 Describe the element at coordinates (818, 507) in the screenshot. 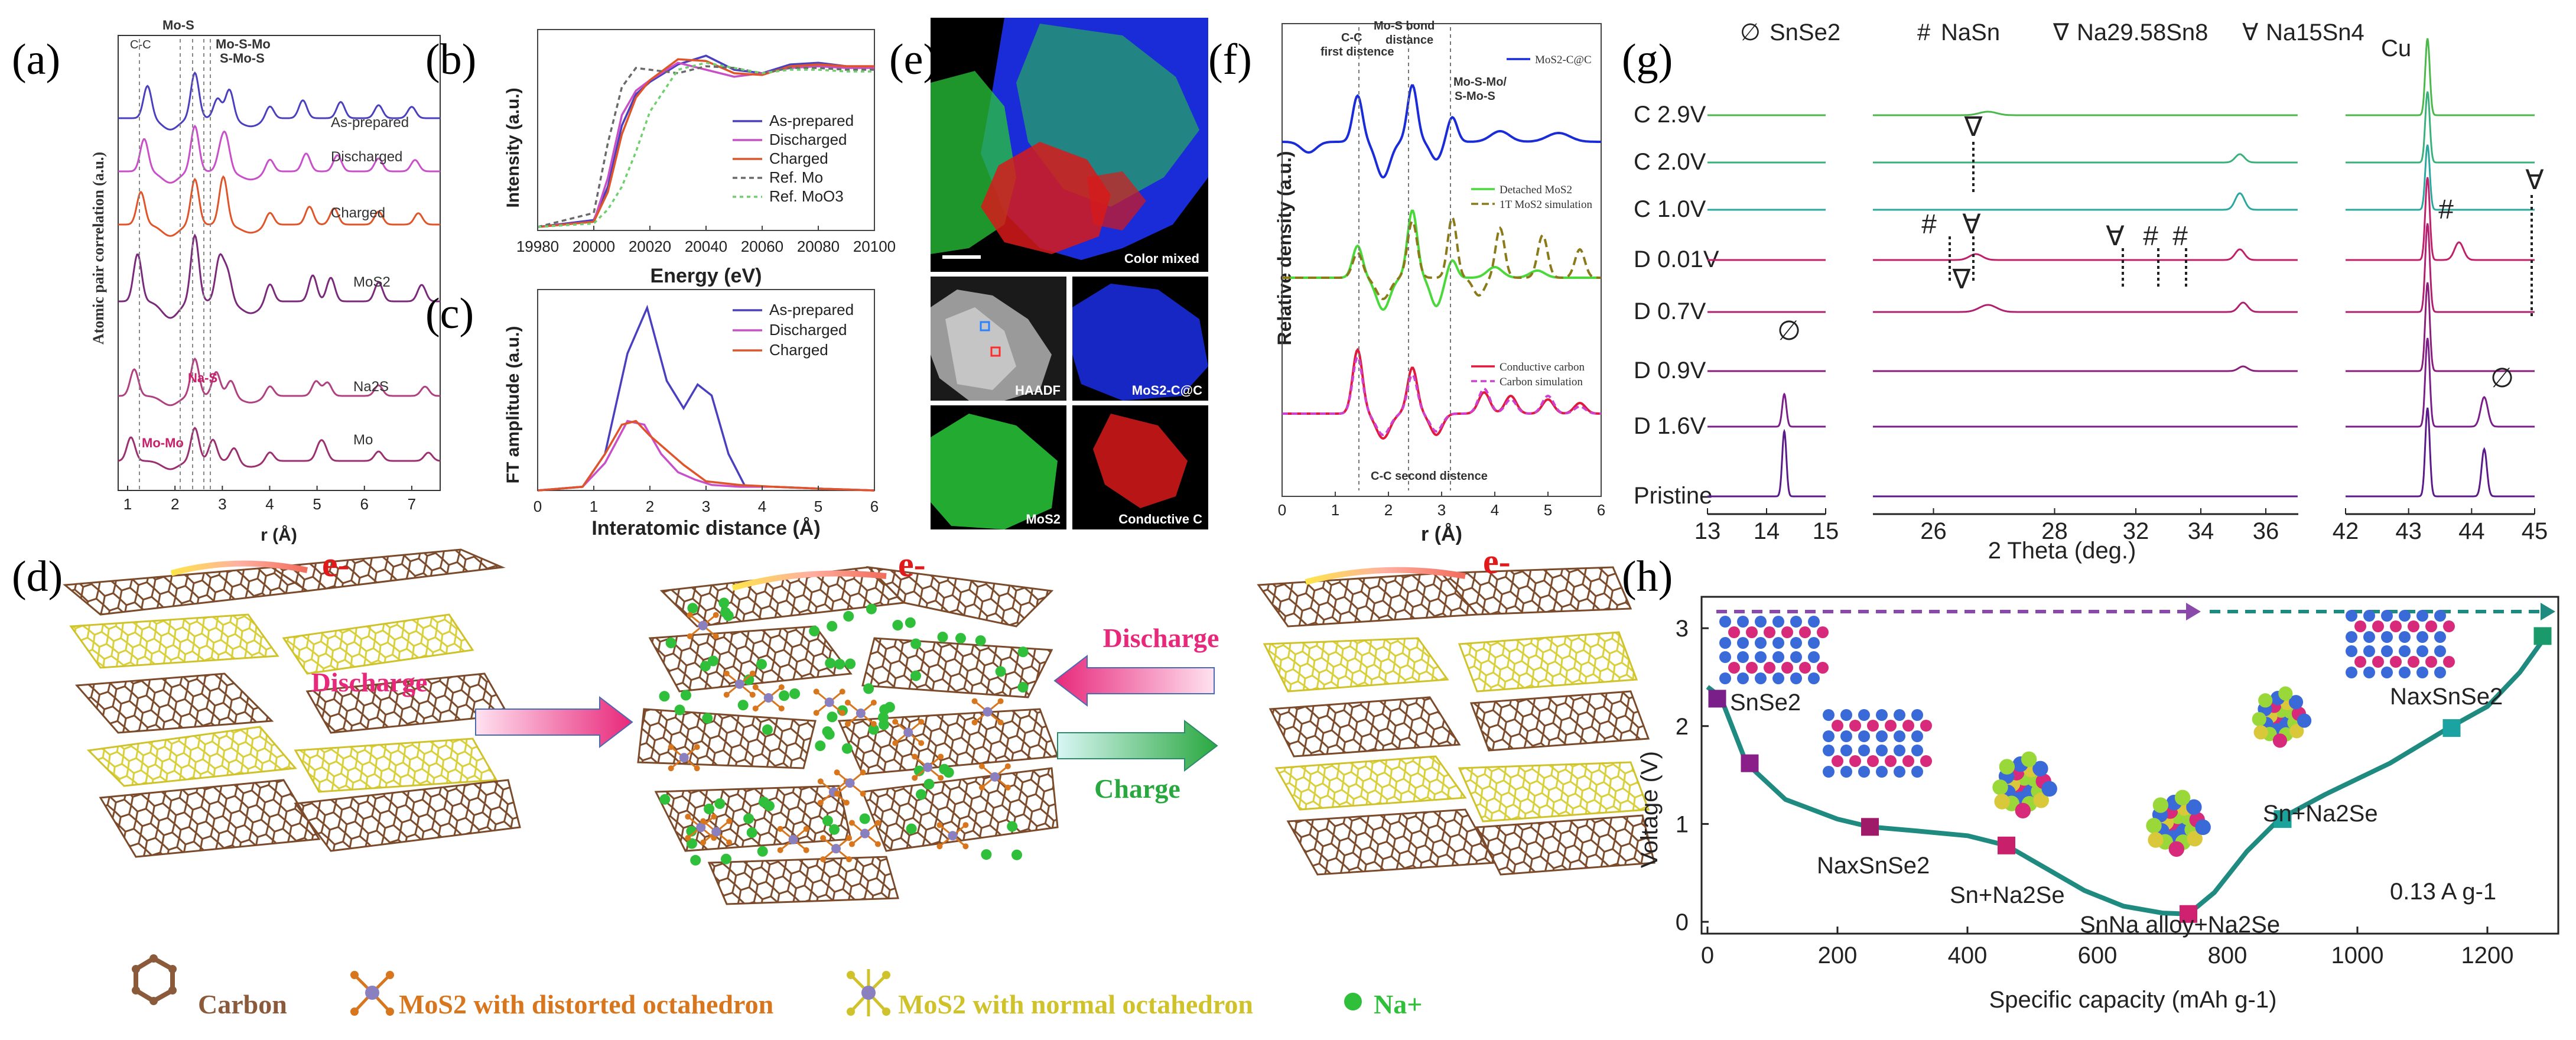

I see `xtick-label: 5` at that location.